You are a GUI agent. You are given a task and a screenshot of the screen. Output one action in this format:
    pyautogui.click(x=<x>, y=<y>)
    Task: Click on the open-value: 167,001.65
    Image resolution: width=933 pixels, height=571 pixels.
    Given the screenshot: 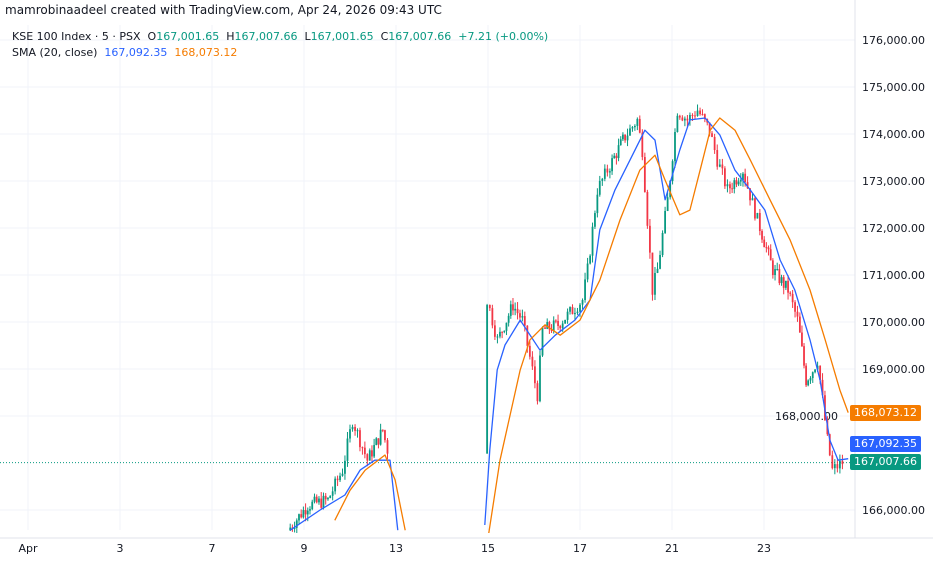 What is the action you would take?
    pyautogui.click(x=188, y=36)
    